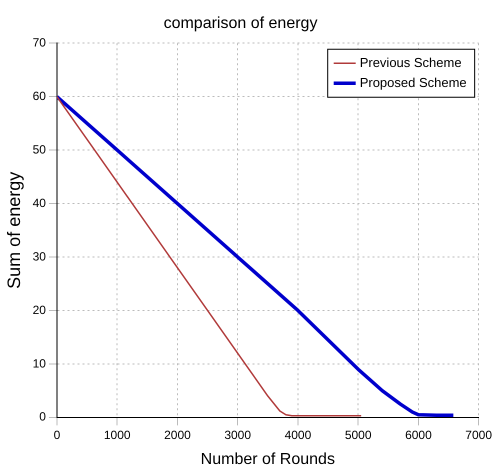  I want to click on y-tick-label: 50, so click(39, 149).